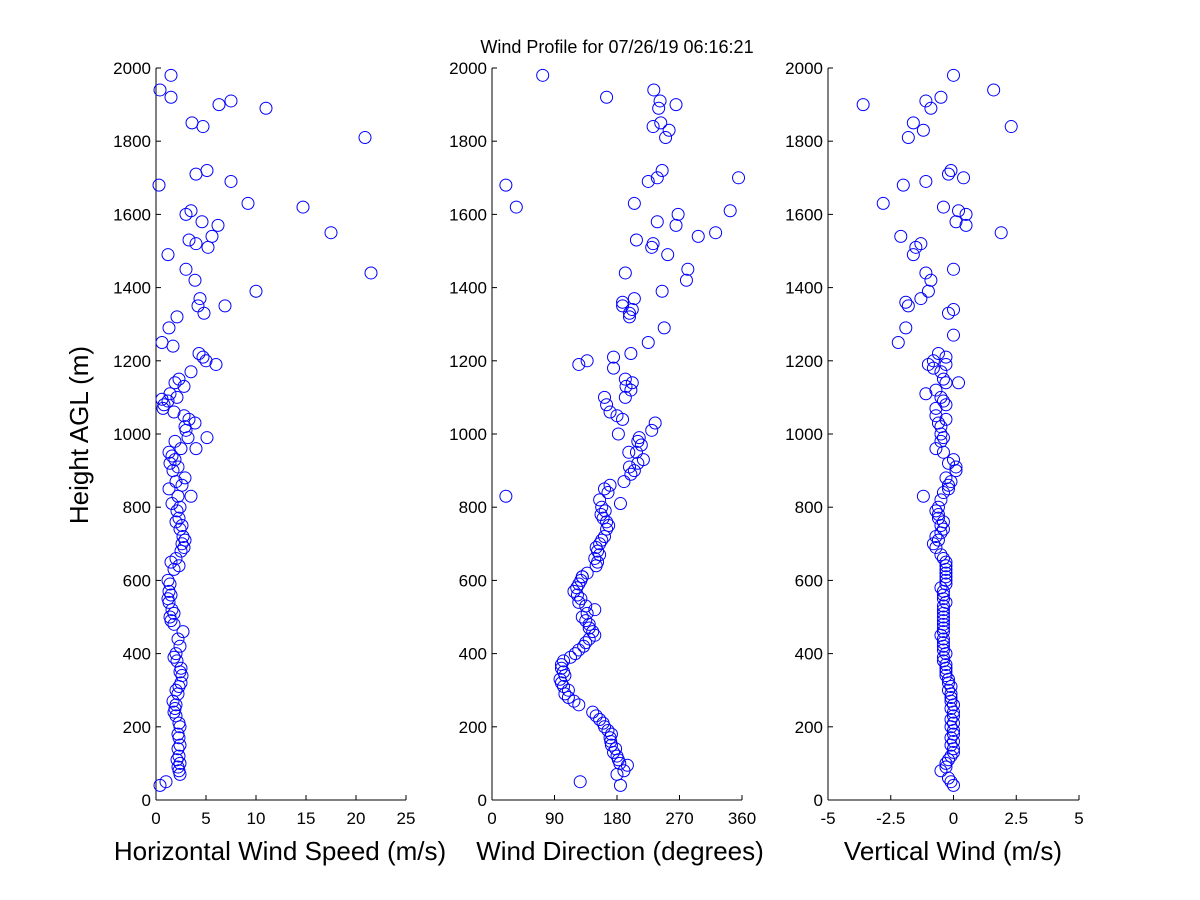 Image resolution: width=1200 pixels, height=900 pixels. Describe the element at coordinates (79, 435) in the screenshot. I see `y-axis-label: Height AGL (m)` at that location.